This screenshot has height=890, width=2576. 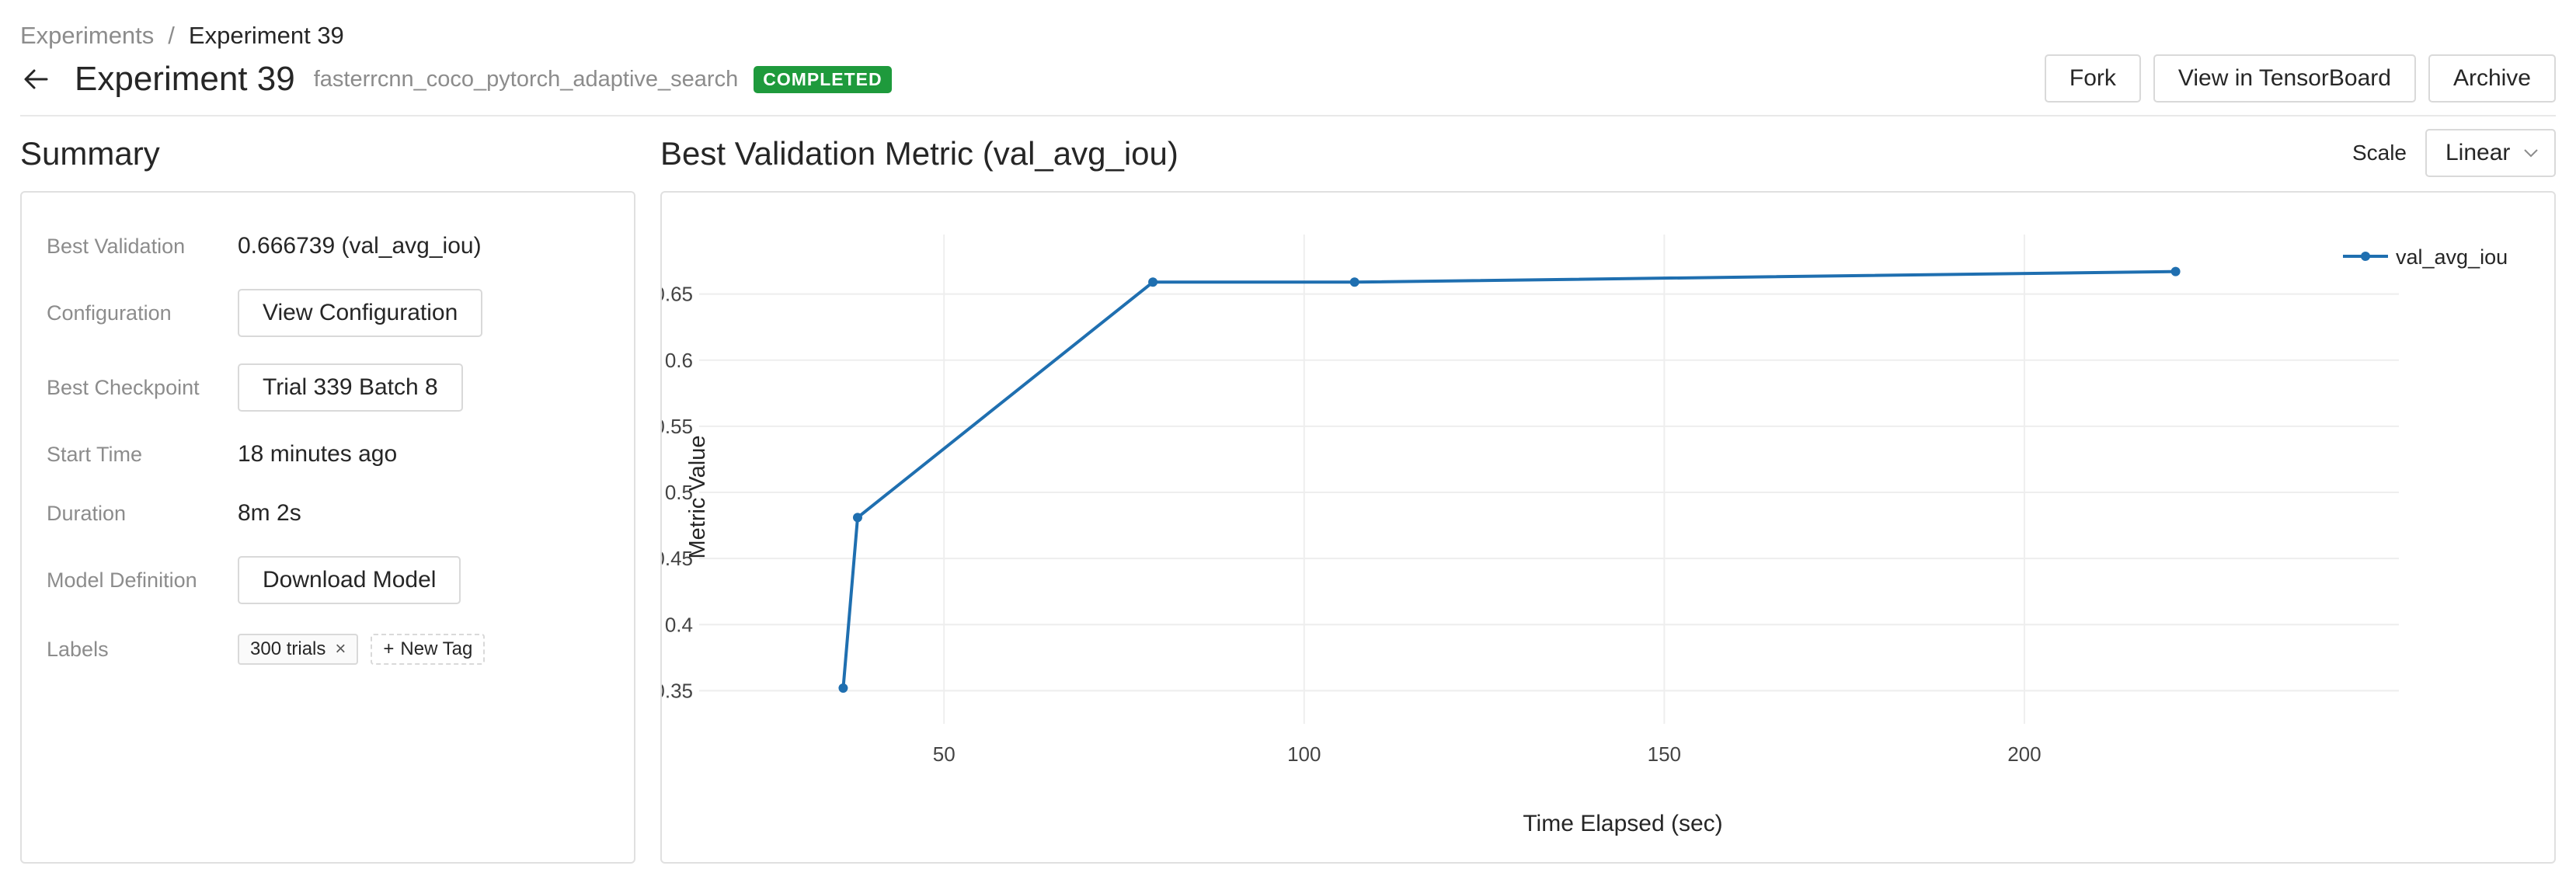 I want to click on legend-marker, so click(x=2365, y=256).